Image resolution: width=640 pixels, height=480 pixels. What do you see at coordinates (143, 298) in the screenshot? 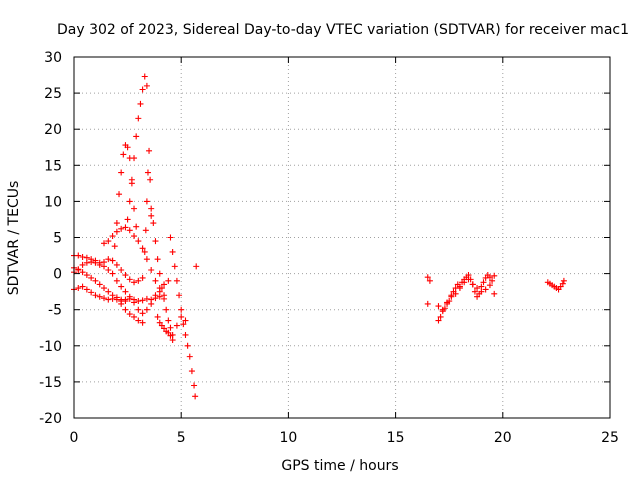
I see `series-arc-low-2-4h` at bounding box center [143, 298].